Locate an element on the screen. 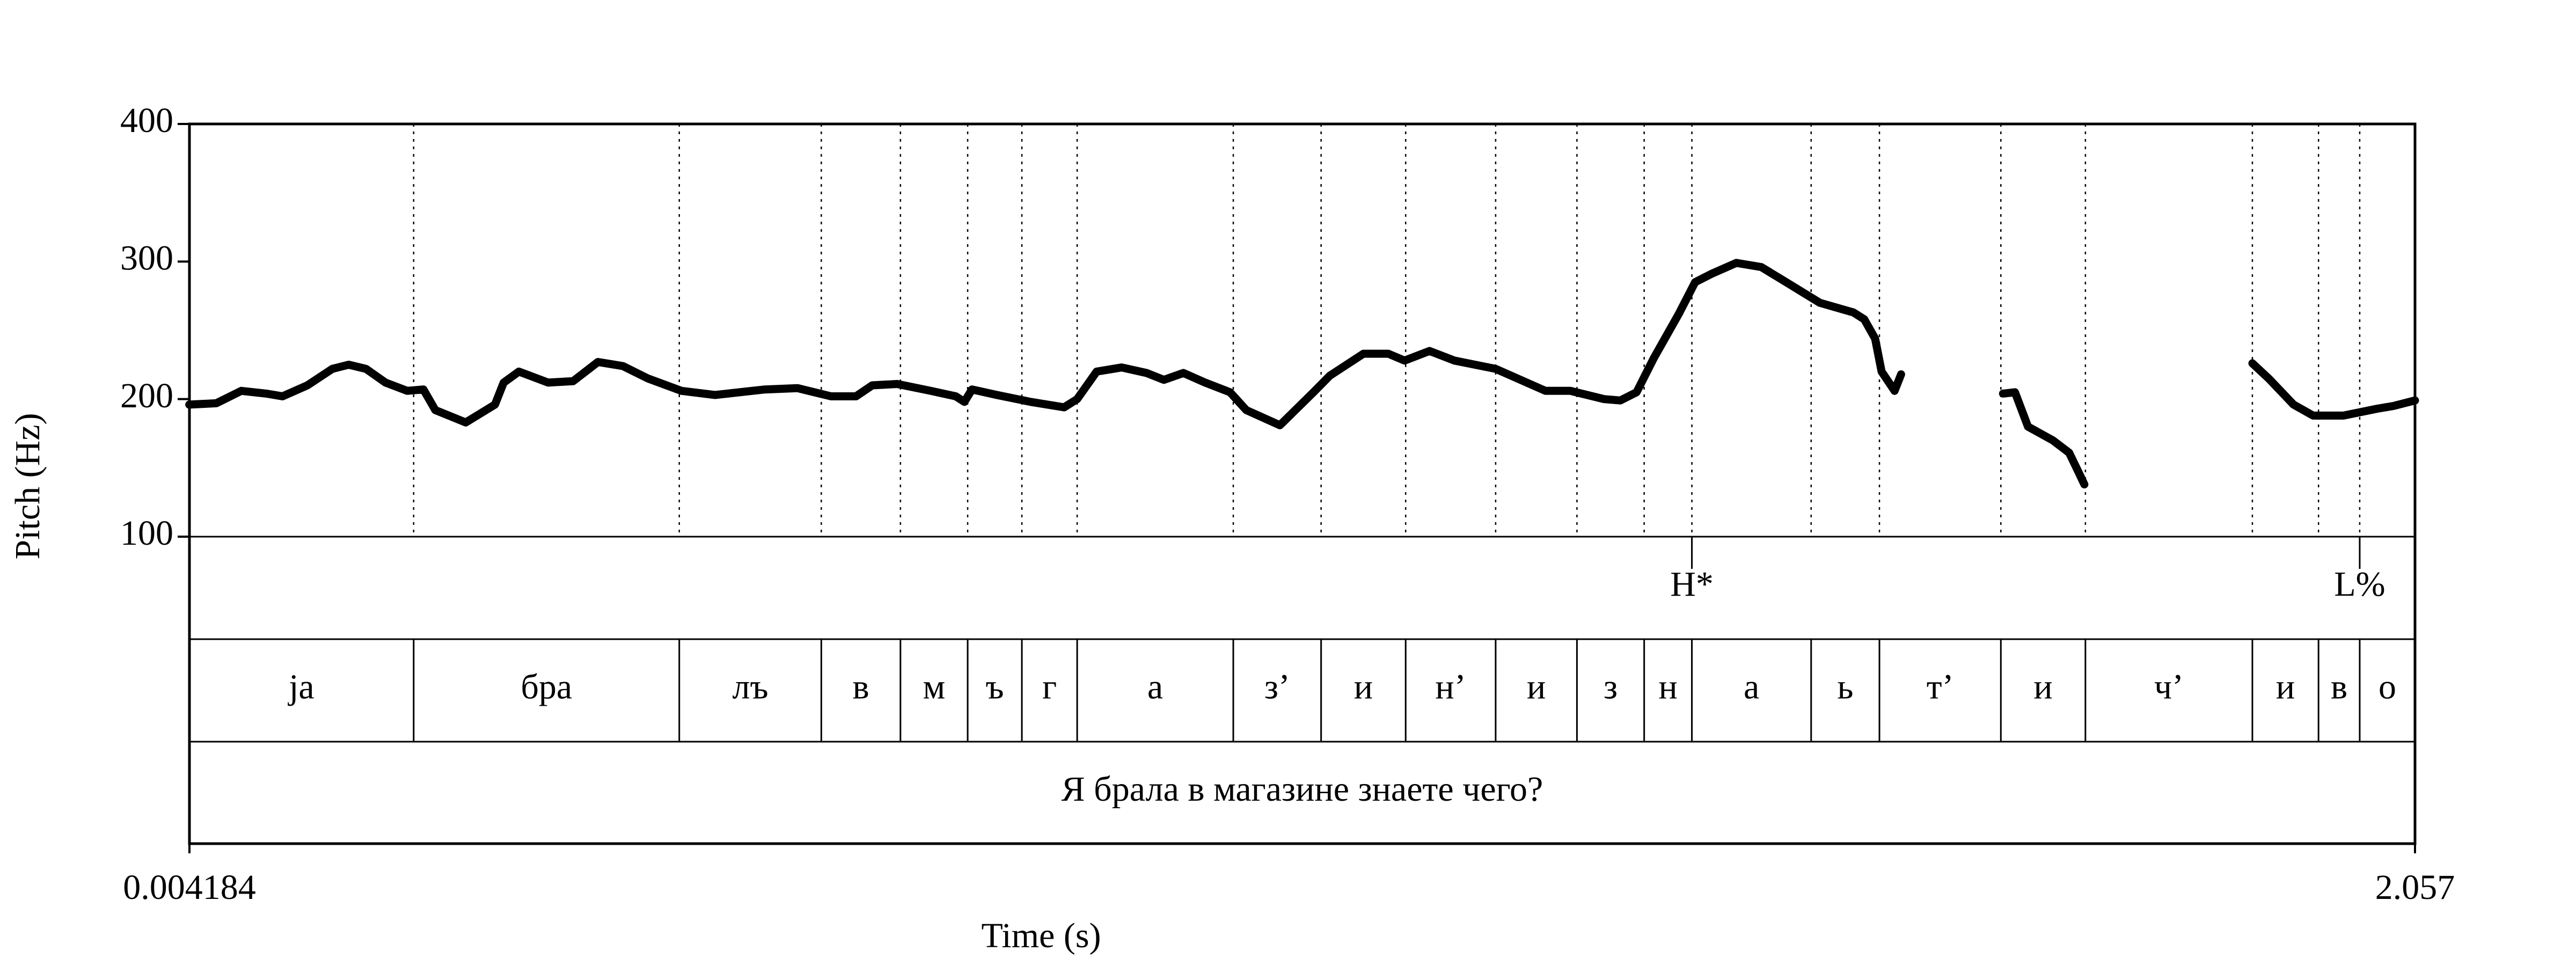 The image size is (2576, 966). sentence-label: Я брала в магазине знаете чего? is located at coordinates (1302, 789).